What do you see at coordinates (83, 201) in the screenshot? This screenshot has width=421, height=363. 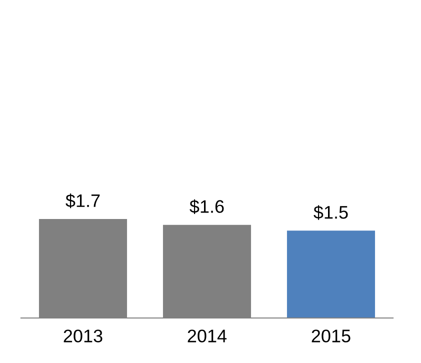 I see `data-label: $1.7` at bounding box center [83, 201].